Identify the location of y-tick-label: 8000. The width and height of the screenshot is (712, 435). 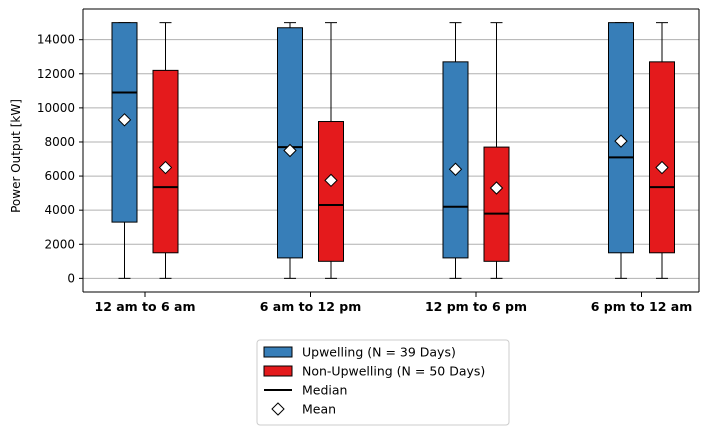
(59, 142).